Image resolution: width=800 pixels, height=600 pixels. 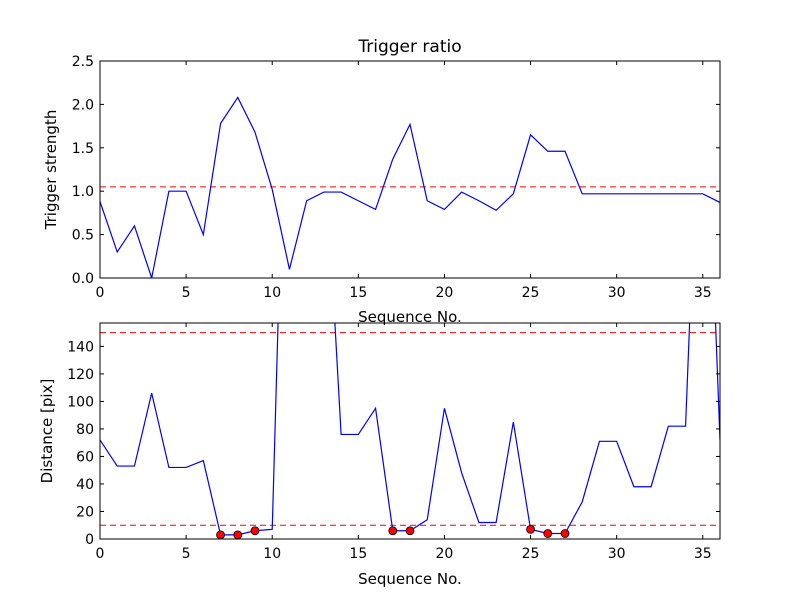 I want to click on chart-title: Trigger ratio, so click(x=409, y=47).